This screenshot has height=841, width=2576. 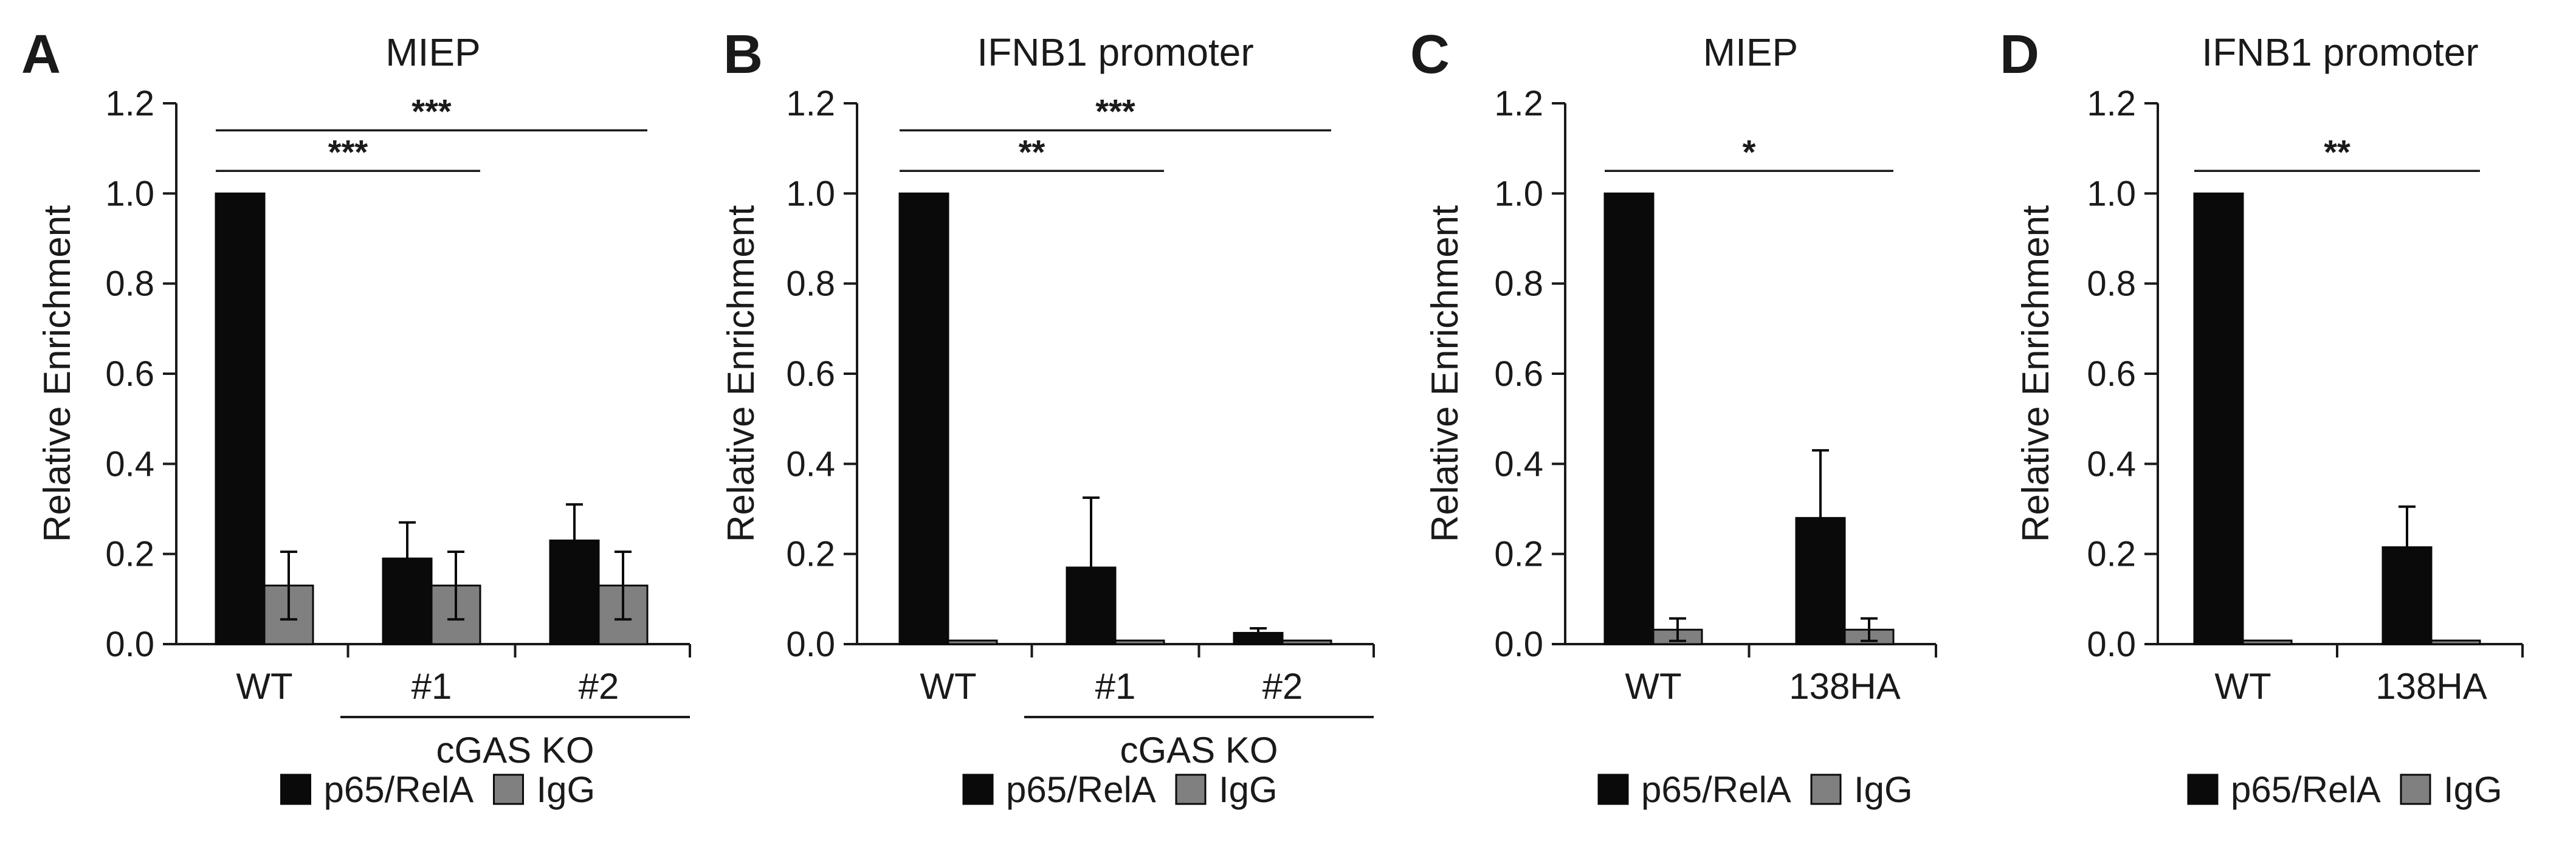 I want to click on panel-letter: C, so click(x=1430, y=54).